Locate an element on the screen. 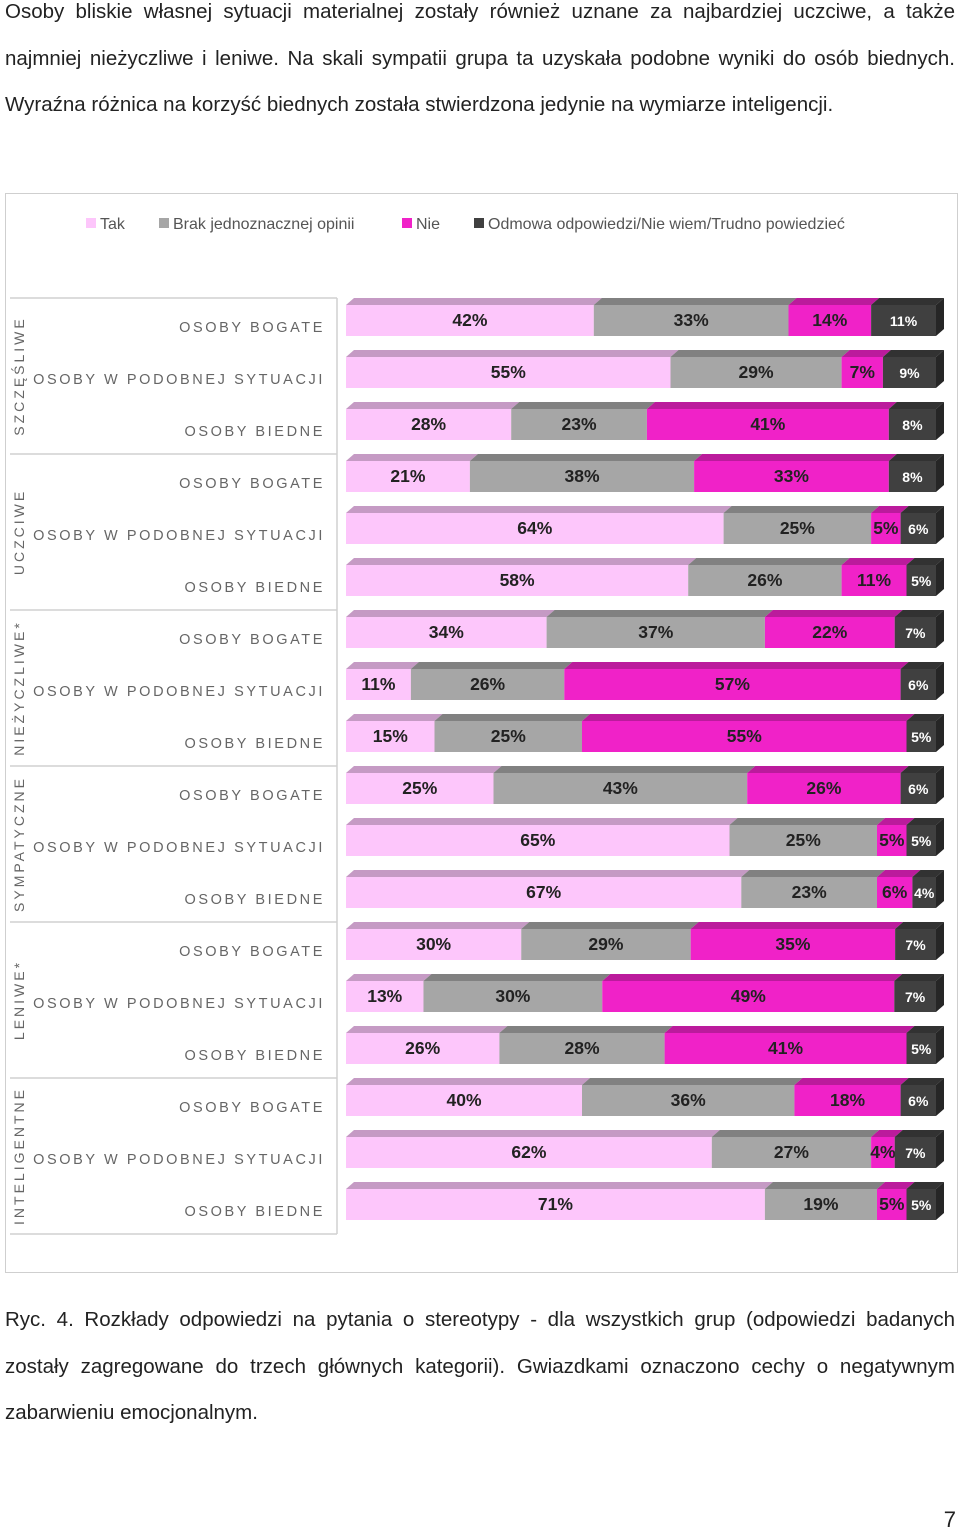 This screenshot has width=960, height=1537. data-label: 15% is located at coordinates (390, 736).